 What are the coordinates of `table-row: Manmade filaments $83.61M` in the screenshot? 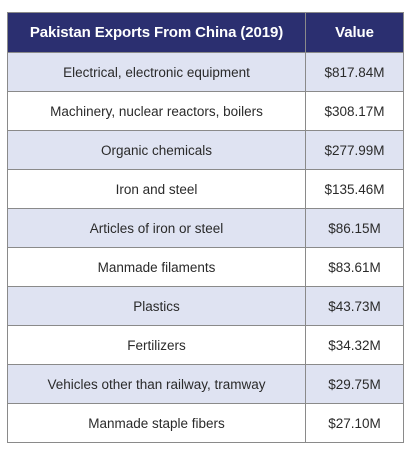 It's located at (205, 267).